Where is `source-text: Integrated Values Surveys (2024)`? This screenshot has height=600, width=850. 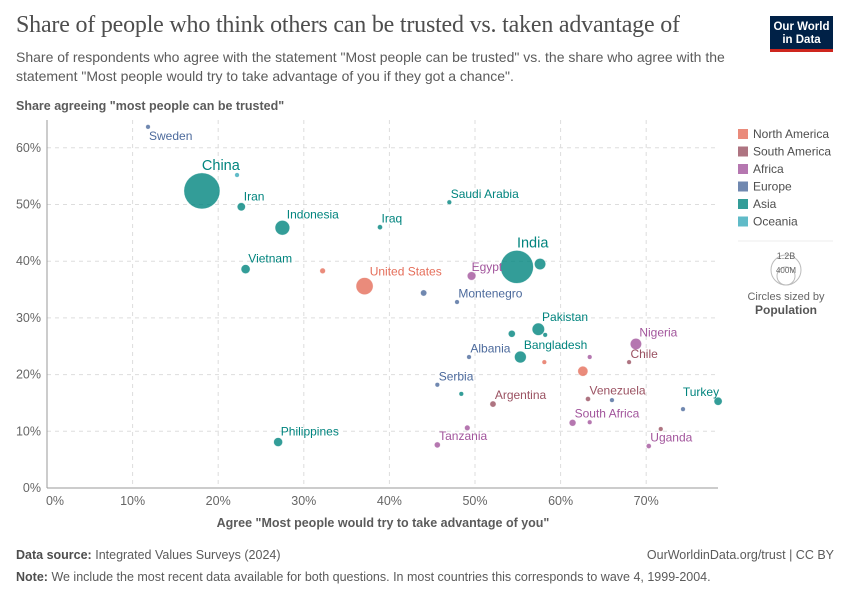
source-text: Integrated Values Surveys (2024) is located at coordinates (188, 555).